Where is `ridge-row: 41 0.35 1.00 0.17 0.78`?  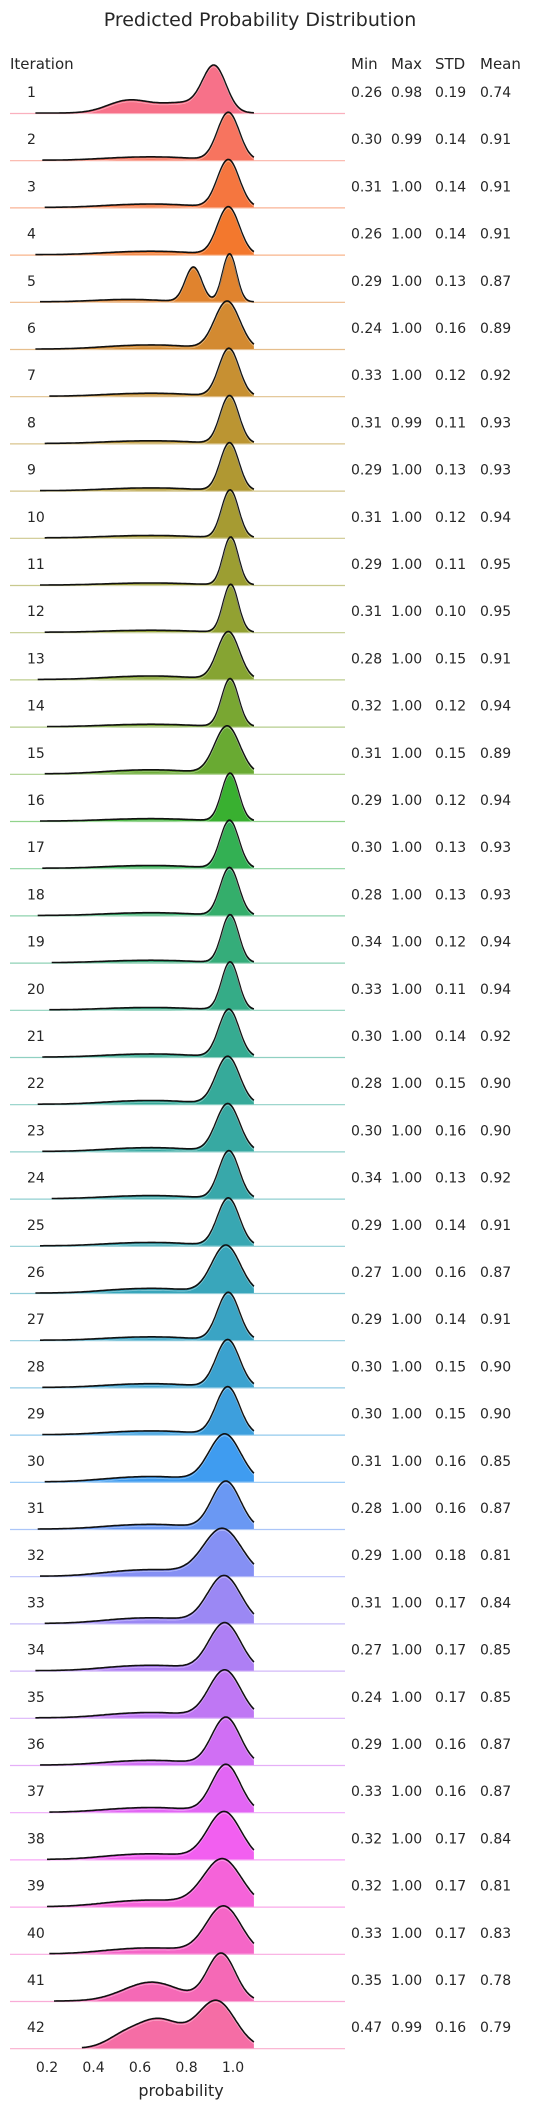
ridge-row: 41 0.35 1.00 0.17 0.78 is located at coordinates (260, 1978).